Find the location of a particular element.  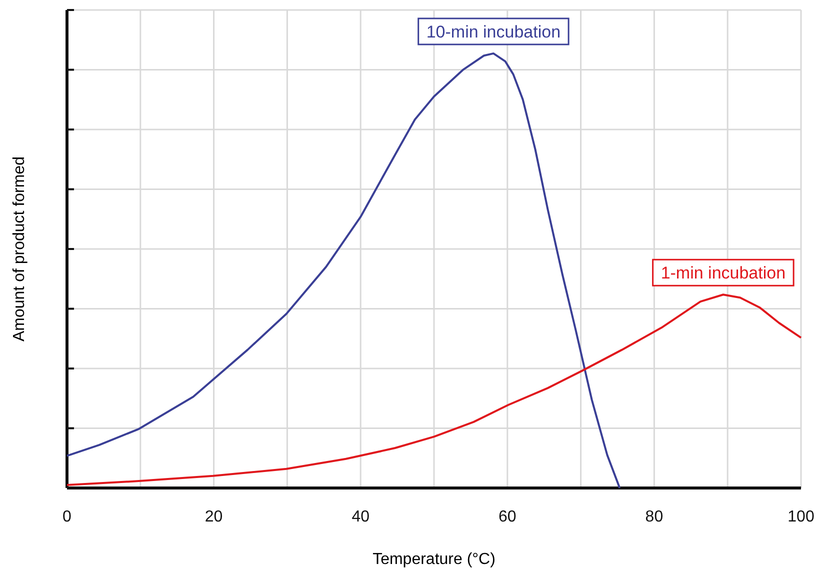

x-tick-label: 80 is located at coordinates (654, 517).